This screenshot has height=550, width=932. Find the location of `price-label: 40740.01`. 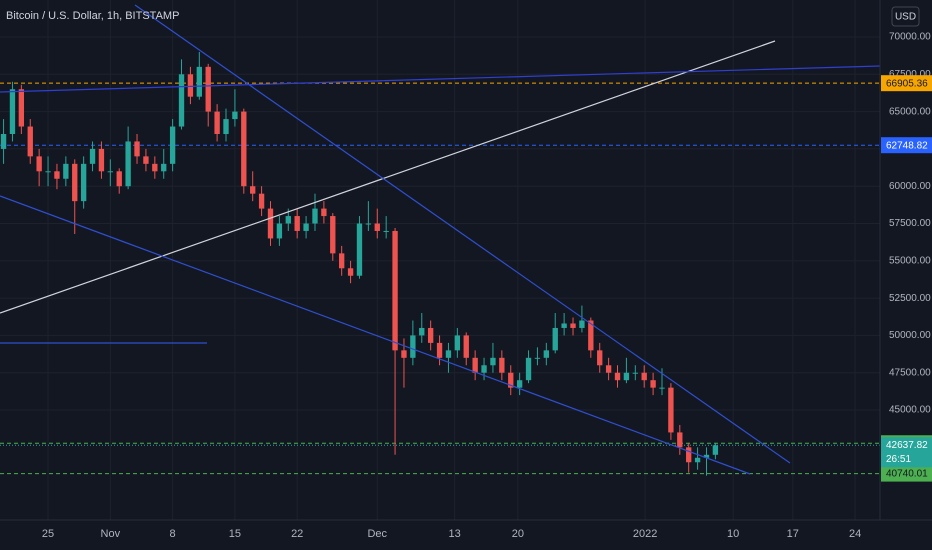

price-label: 40740.01 is located at coordinates (907, 474).